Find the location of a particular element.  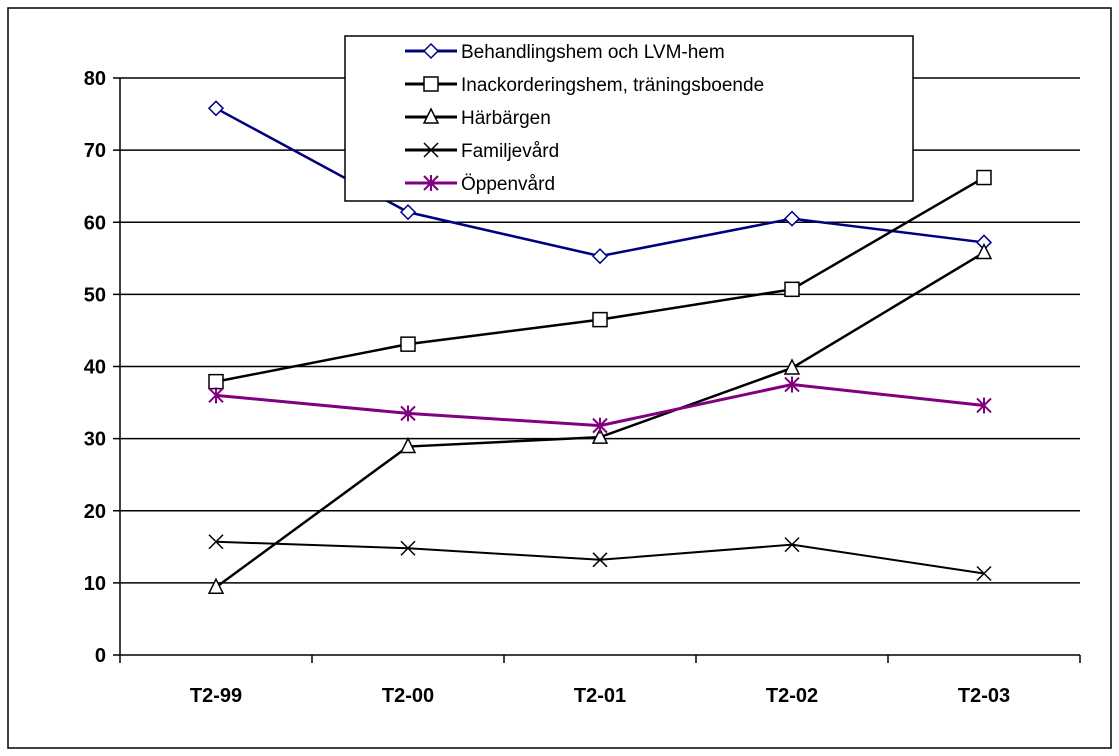

x-tick-label: T2-99 is located at coordinates (216, 696).